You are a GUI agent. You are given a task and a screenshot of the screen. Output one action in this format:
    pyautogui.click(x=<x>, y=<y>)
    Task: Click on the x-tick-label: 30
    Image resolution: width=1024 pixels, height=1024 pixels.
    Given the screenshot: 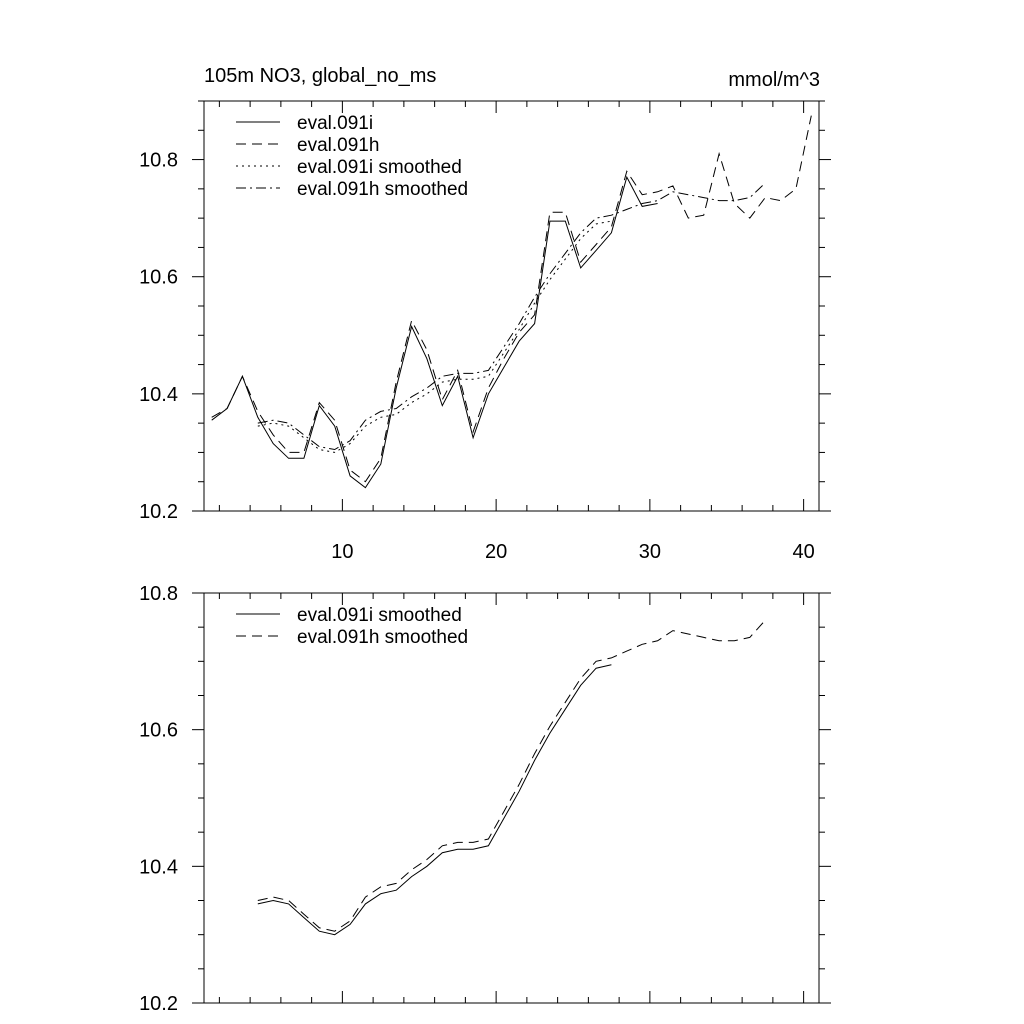 What is the action you would take?
    pyautogui.click(x=650, y=552)
    